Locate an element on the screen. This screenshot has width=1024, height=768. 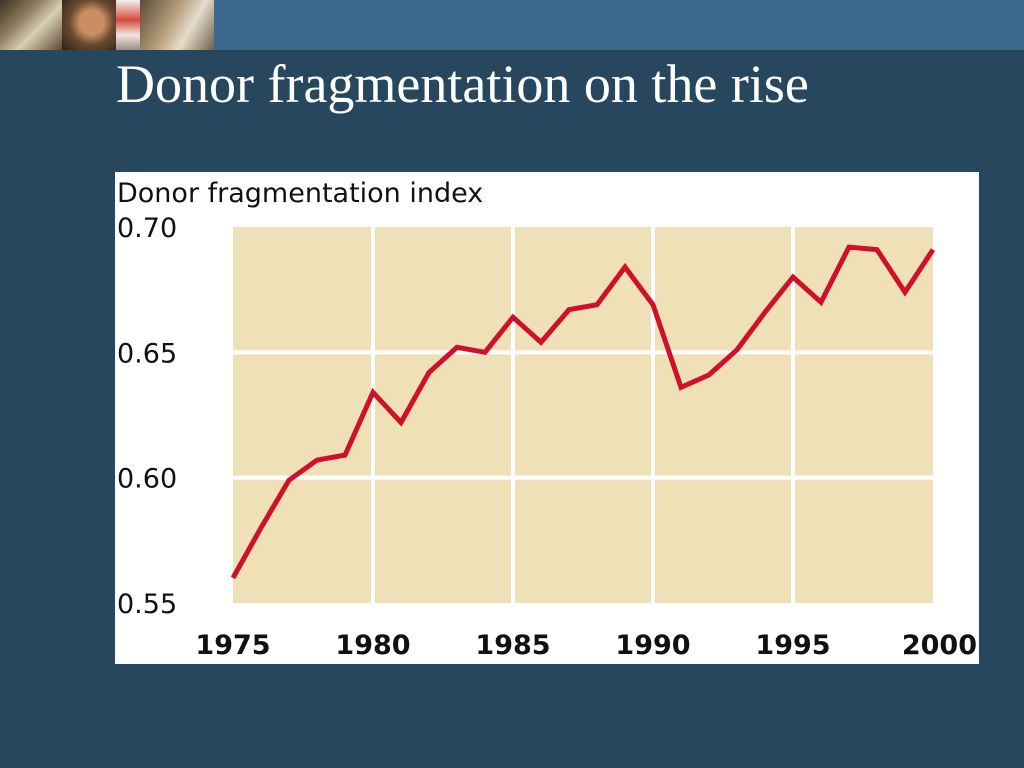
y-tick-label: 0.70 is located at coordinates (147, 228).